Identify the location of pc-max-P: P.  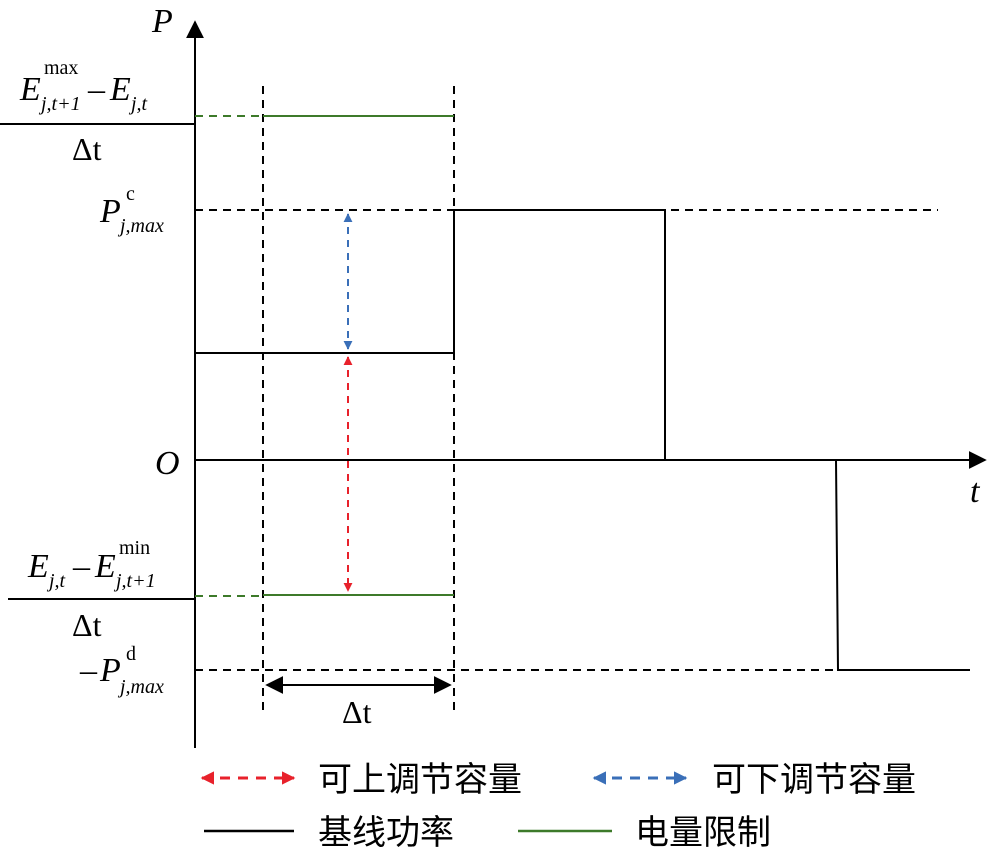
(110, 211).